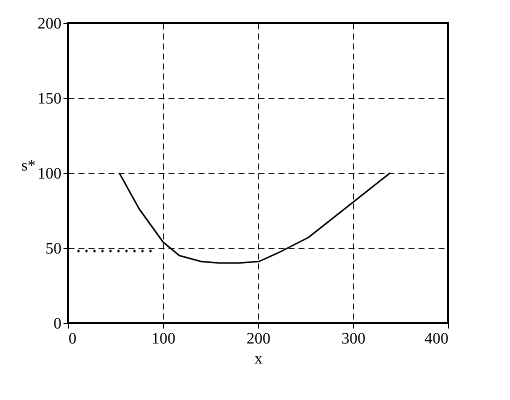  Describe the element at coordinates (354, 339) in the screenshot. I see `x-tick-label: 300` at that location.